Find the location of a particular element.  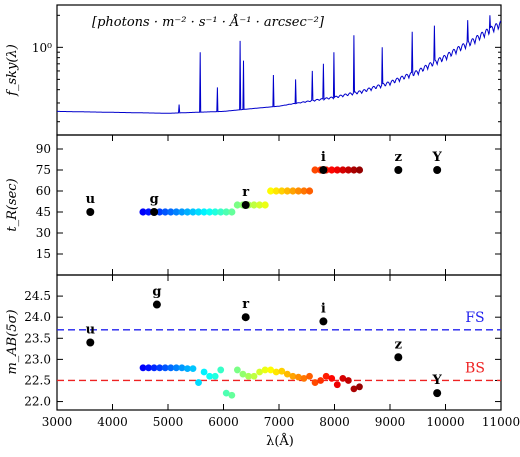

x-tick-label: 6000 is located at coordinates (223, 422).